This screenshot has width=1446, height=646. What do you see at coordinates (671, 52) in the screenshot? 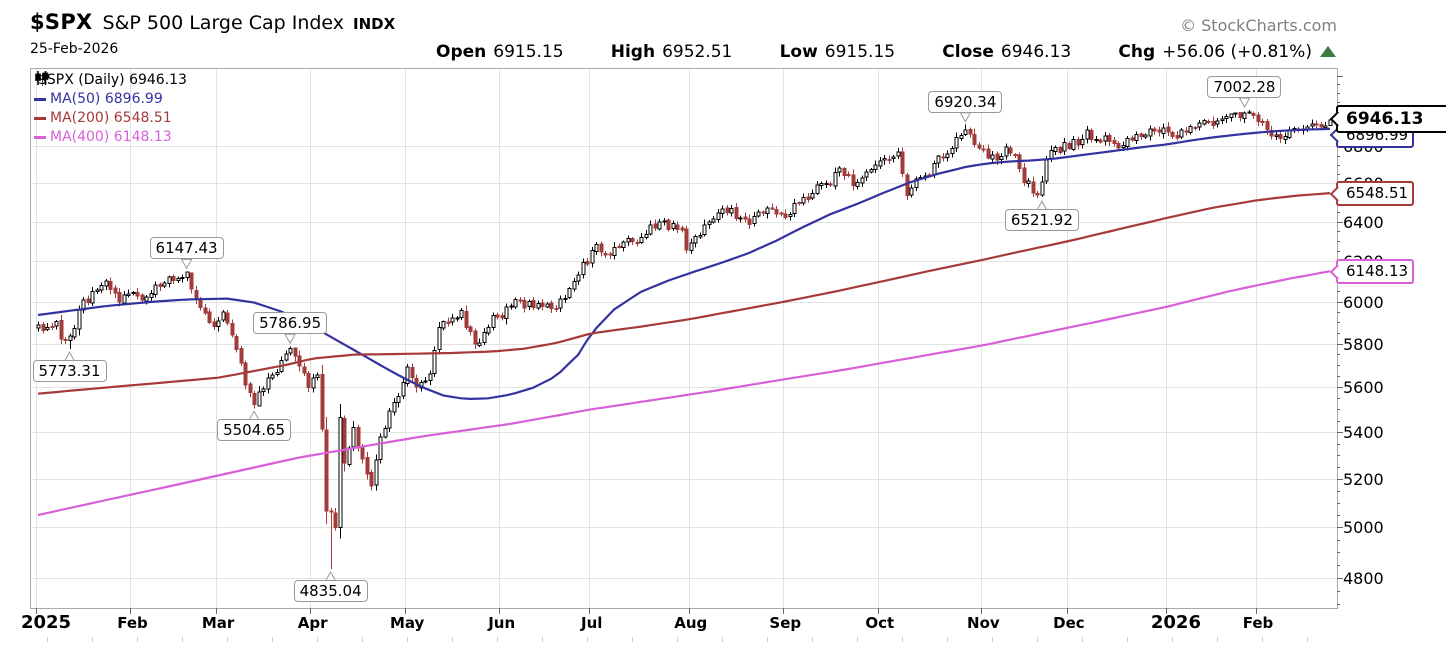
I see `ohlc-high: High 6952.51` at bounding box center [671, 52].